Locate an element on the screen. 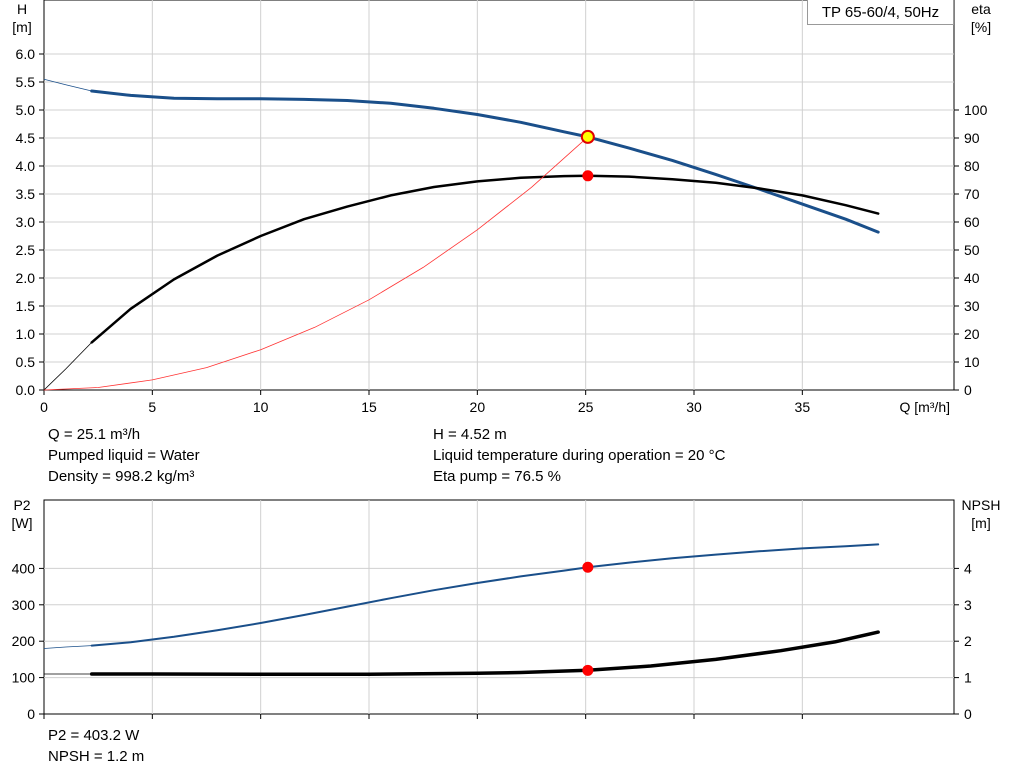 This screenshot has height=781, width=1024. tick-label-x: 10 is located at coordinates (261, 407).